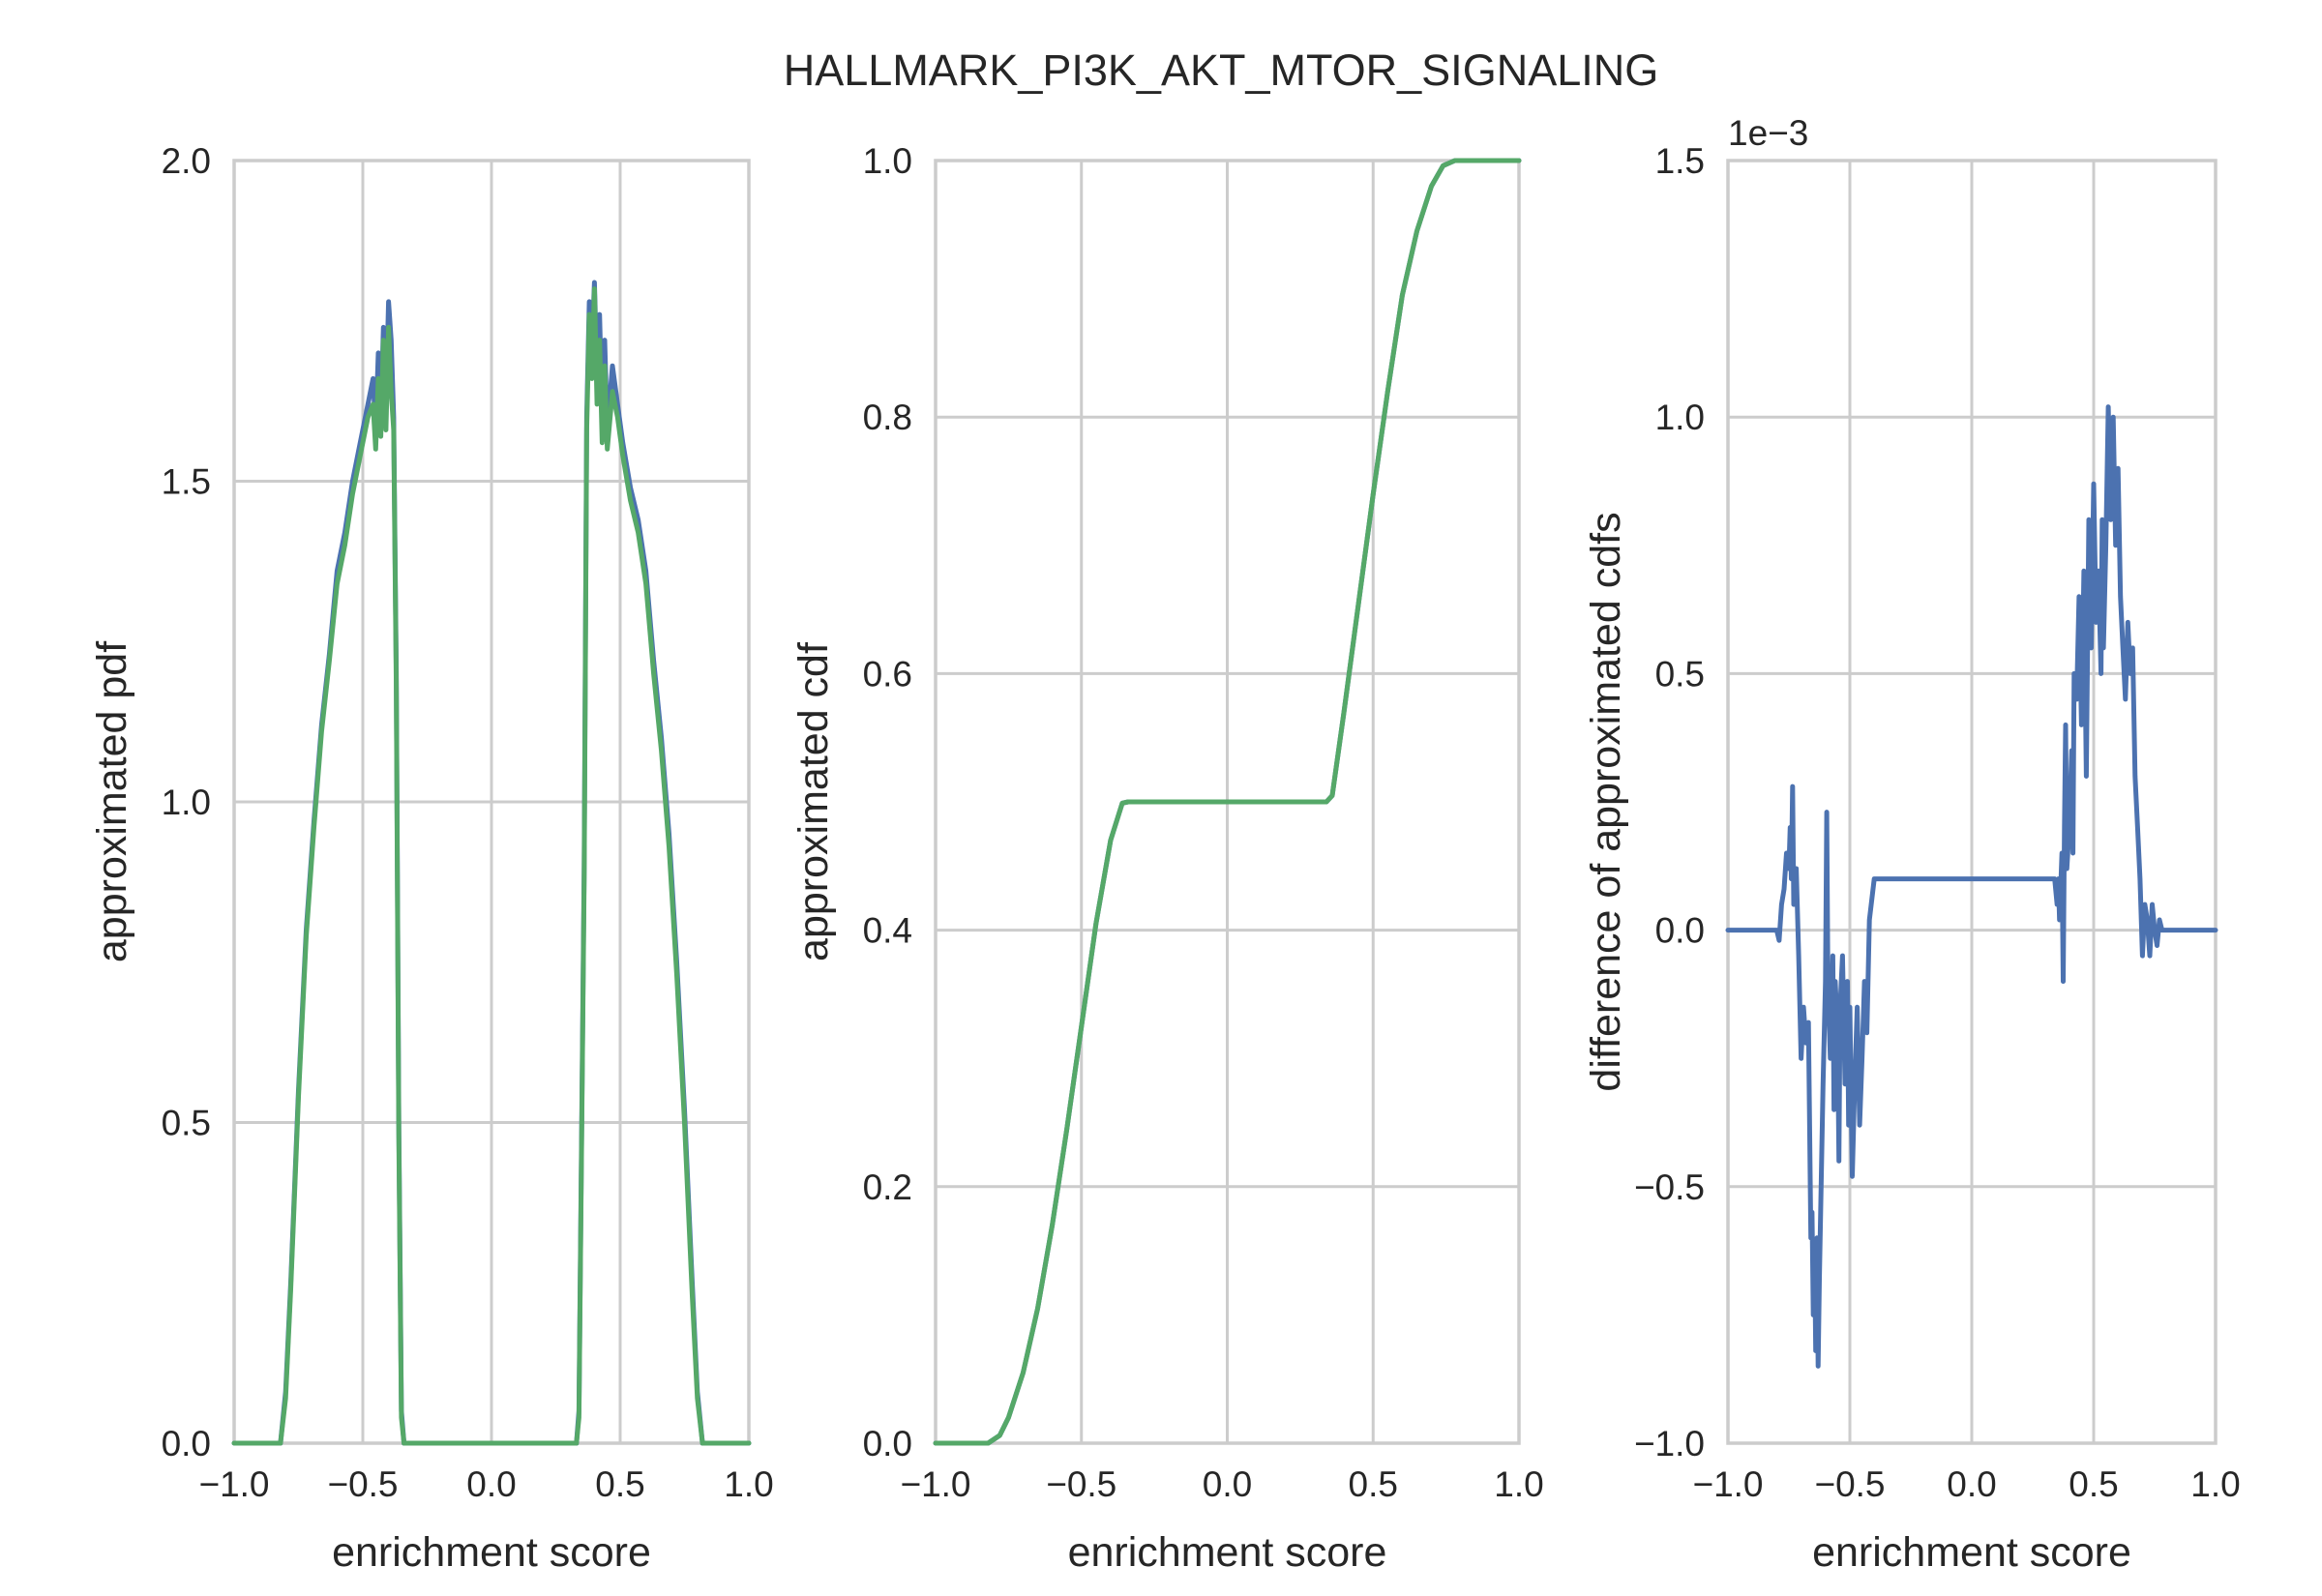 This screenshot has width=2322, height=1596. I want to click on cdf-x-tick-label: 0.5, so click(1373, 1484).